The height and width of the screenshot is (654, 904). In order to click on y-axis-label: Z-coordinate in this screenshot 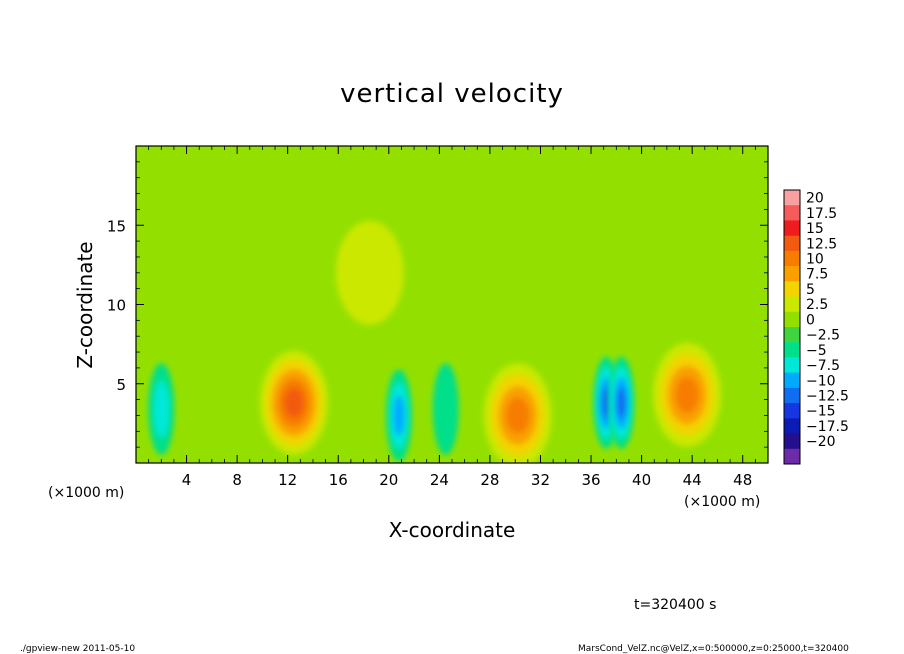, I will do `click(85, 304)`.